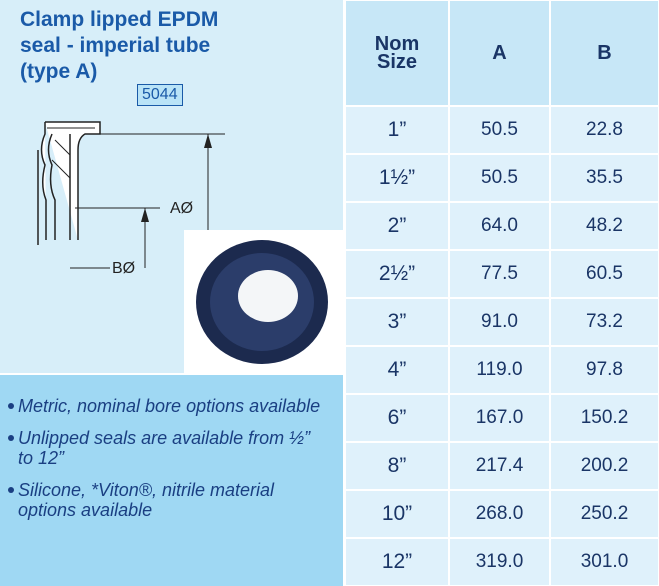 The height and width of the screenshot is (586, 659). I want to click on size-cell: 6”, so click(397, 418).